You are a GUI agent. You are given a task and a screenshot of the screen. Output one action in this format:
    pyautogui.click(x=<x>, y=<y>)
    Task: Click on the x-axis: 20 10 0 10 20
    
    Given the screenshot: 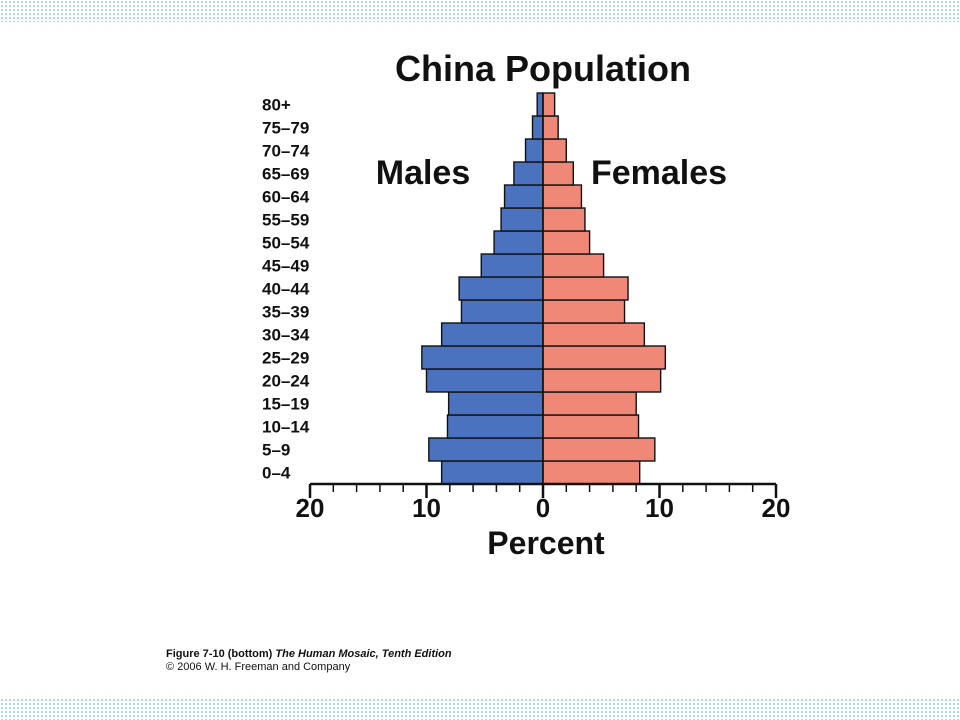 What is the action you would take?
    pyautogui.click(x=543, y=502)
    